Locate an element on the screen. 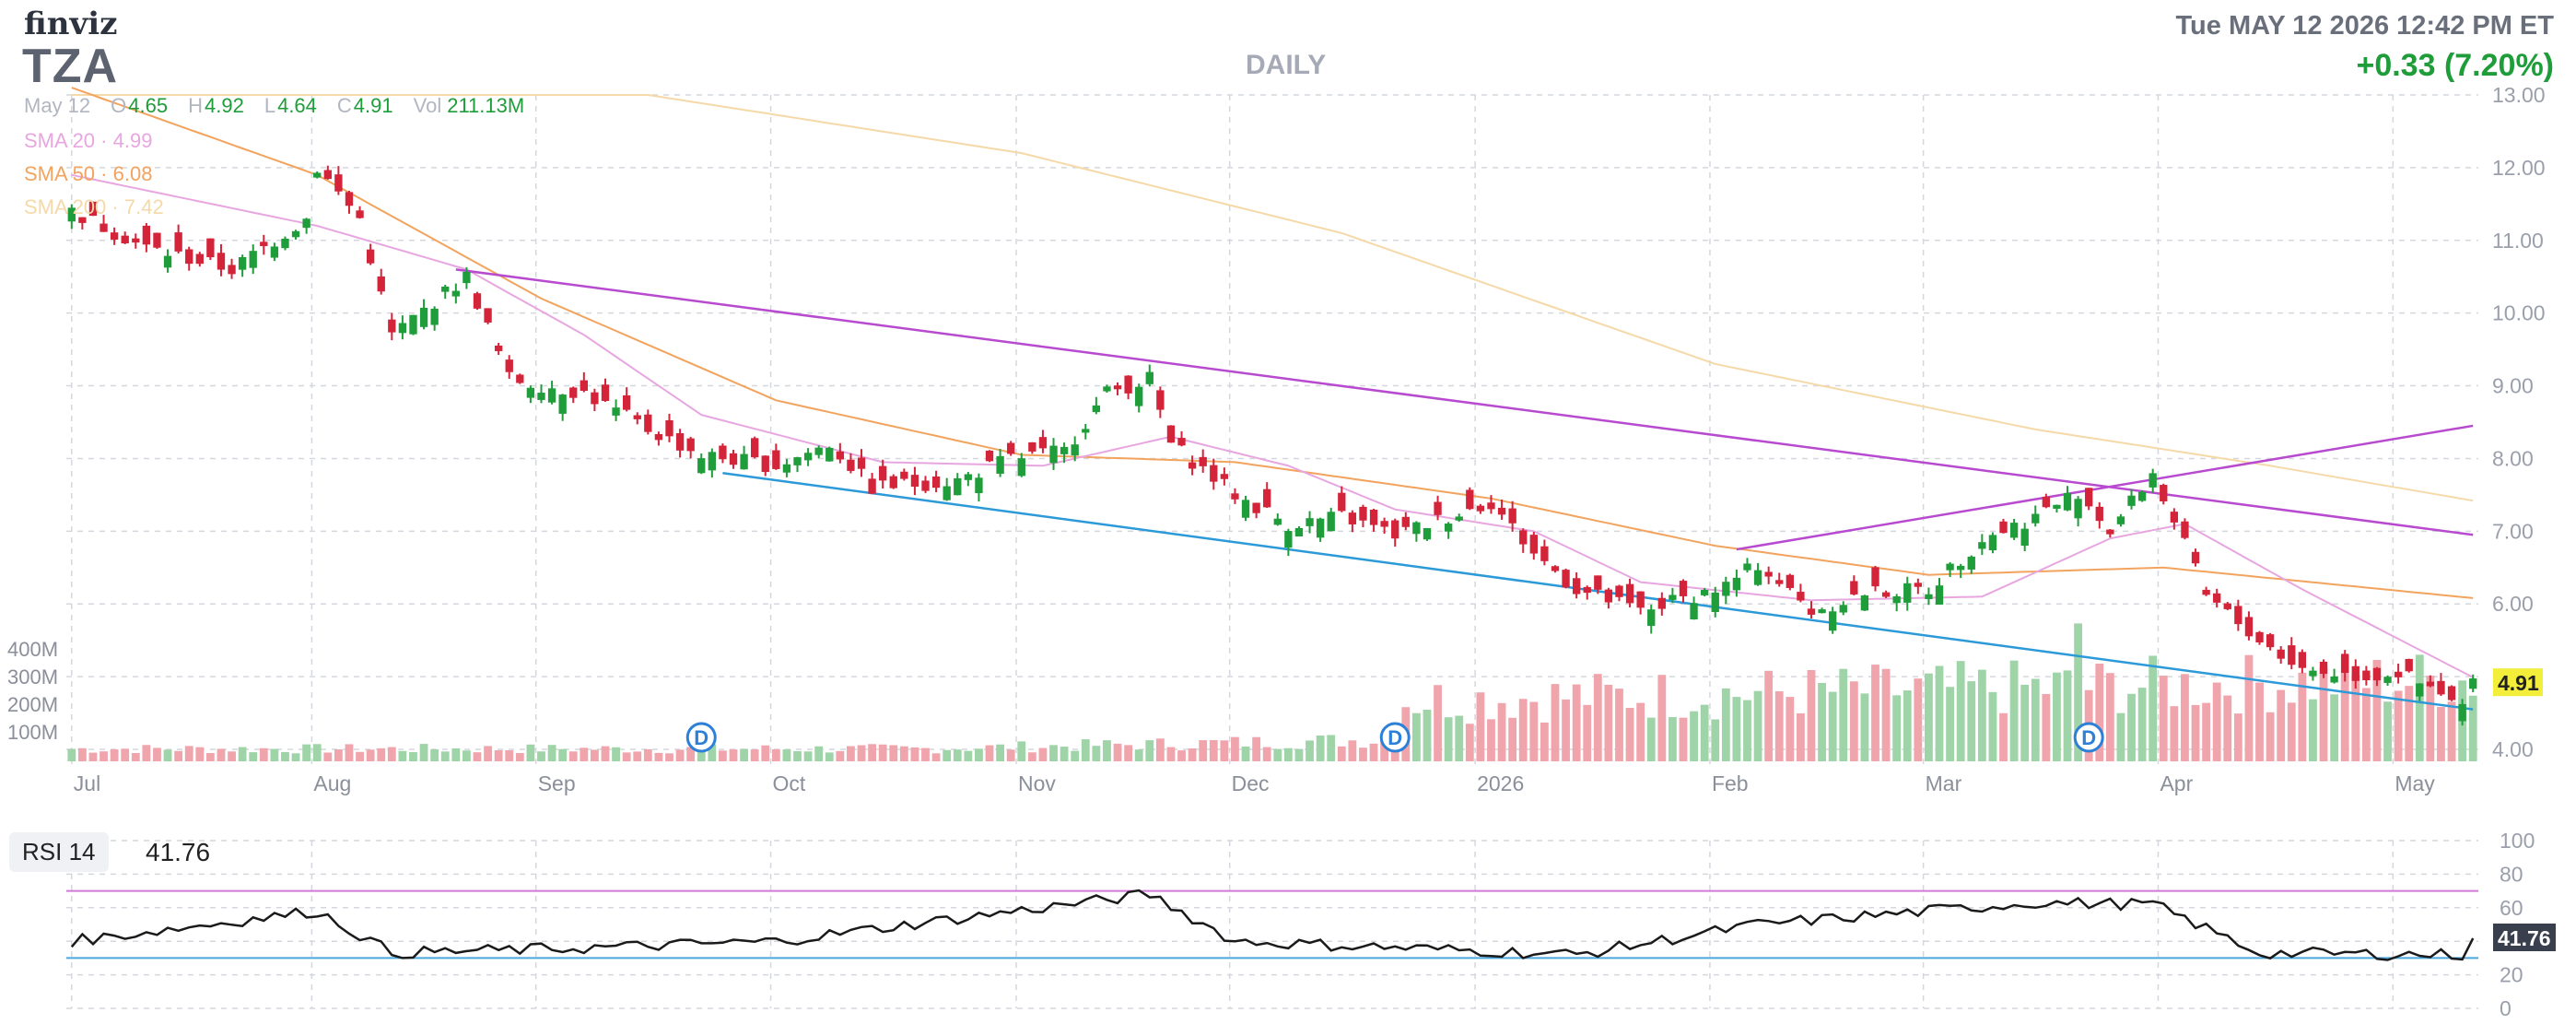 The height and width of the screenshot is (1036, 2576). x-axis-label: Jul is located at coordinates (87, 783).